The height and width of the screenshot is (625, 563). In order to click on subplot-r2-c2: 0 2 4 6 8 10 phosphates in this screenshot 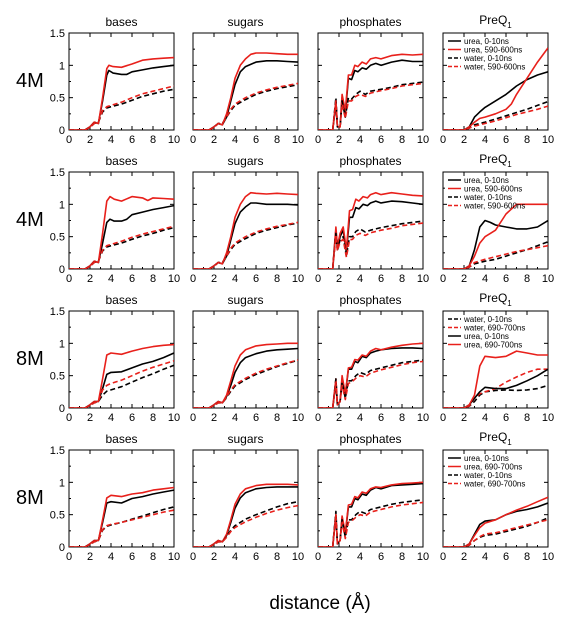, I will do `click(372, 358)`.